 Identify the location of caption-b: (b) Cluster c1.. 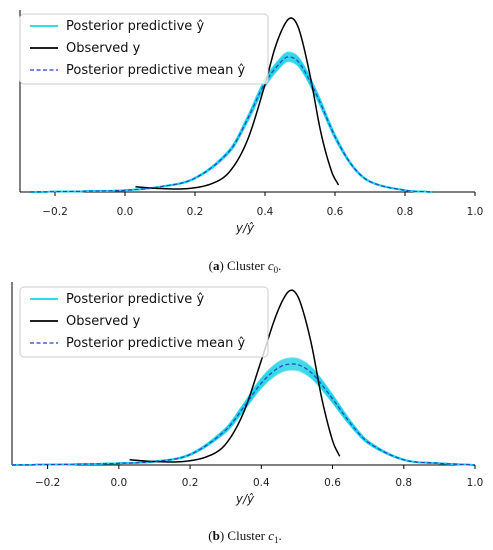
(245, 536).